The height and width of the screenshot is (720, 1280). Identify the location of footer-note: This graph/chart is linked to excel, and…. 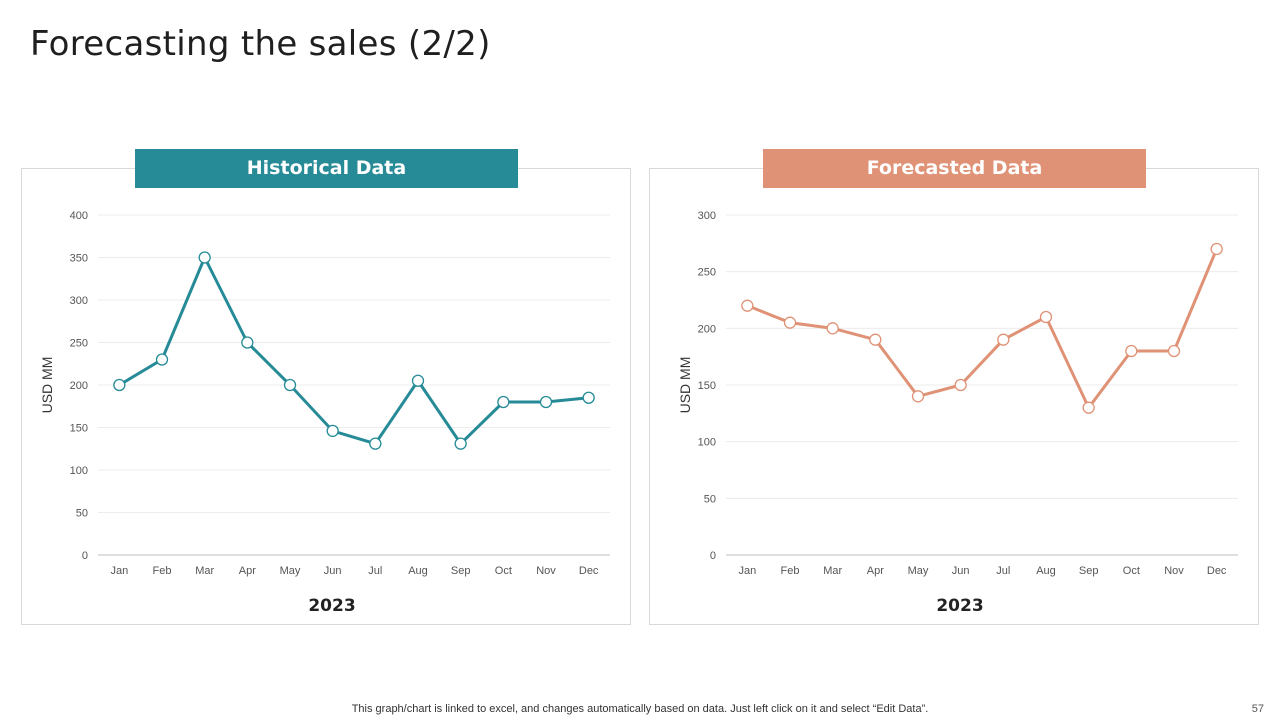
(640, 709).